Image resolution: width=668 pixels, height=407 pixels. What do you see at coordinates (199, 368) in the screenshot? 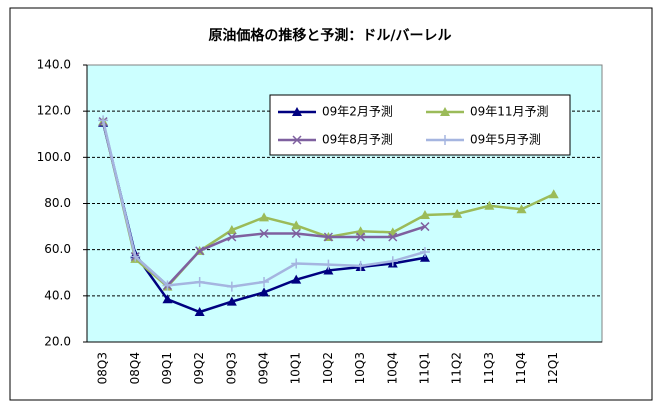
I see `x-tick-label: 09Q2` at bounding box center [199, 368].